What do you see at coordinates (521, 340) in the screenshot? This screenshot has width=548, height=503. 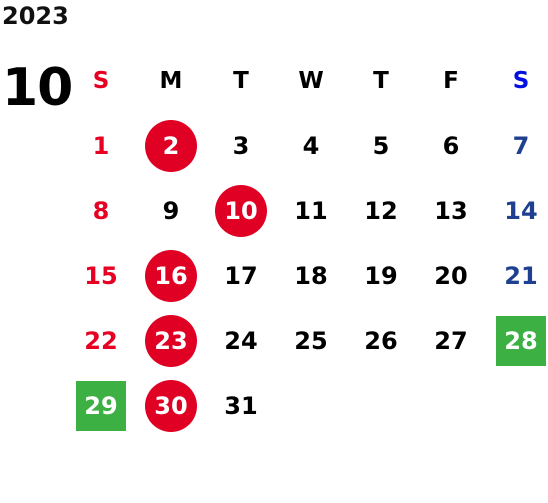 I see `day-number: 28` at bounding box center [521, 340].